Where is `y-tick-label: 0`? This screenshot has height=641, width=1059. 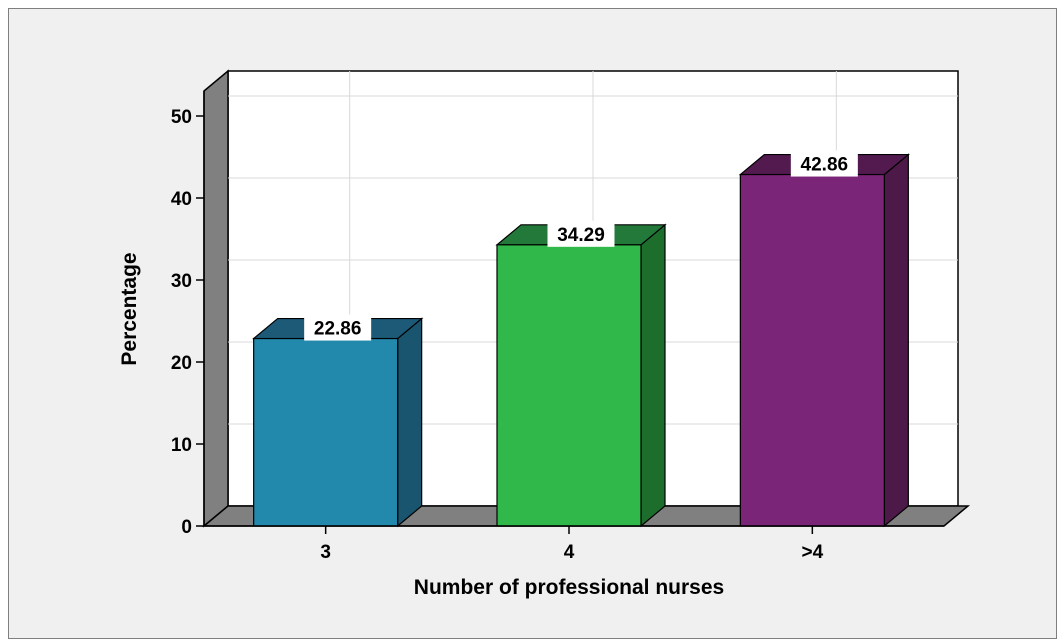 y-tick-label: 0 is located at coordinates (186, 527).